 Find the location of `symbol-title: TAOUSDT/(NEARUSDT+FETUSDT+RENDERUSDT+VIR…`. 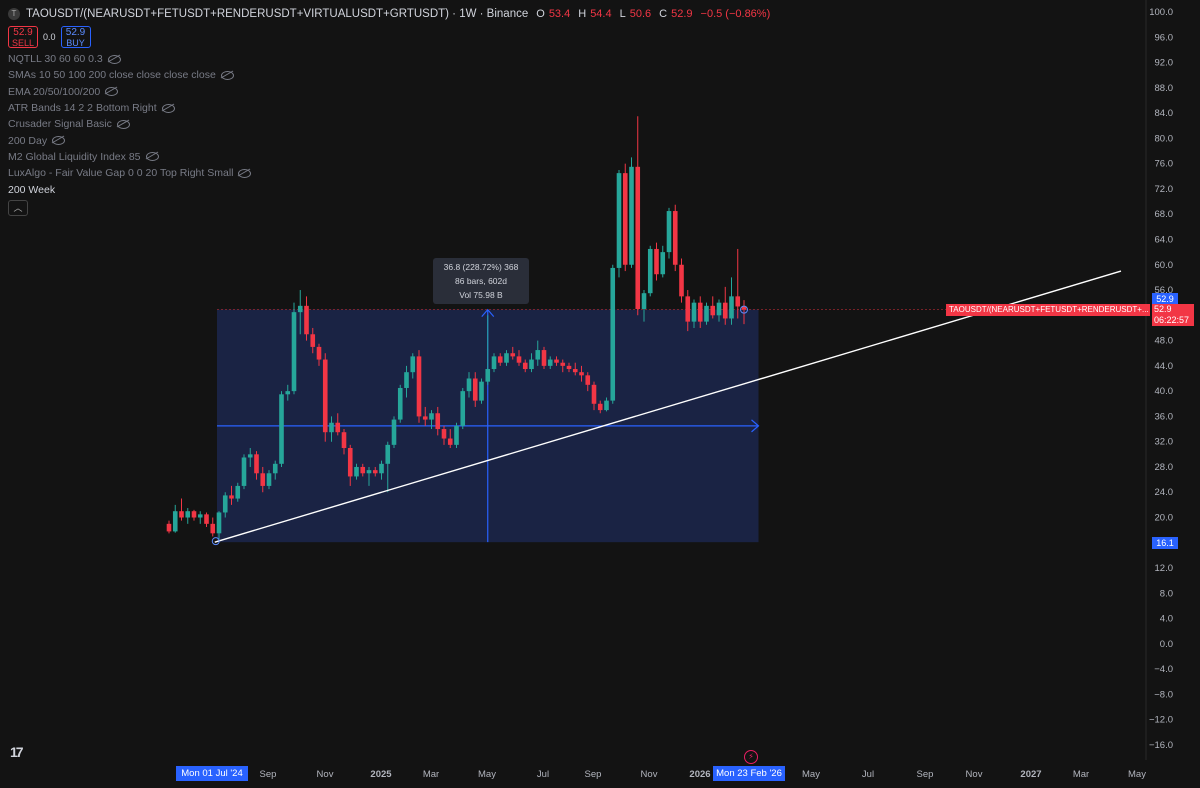

symbol-title: TAOUSDT/(NEARUSDT+FETUSDT+RENDERUSDT+VIR… is located at coordinates (277, 14).